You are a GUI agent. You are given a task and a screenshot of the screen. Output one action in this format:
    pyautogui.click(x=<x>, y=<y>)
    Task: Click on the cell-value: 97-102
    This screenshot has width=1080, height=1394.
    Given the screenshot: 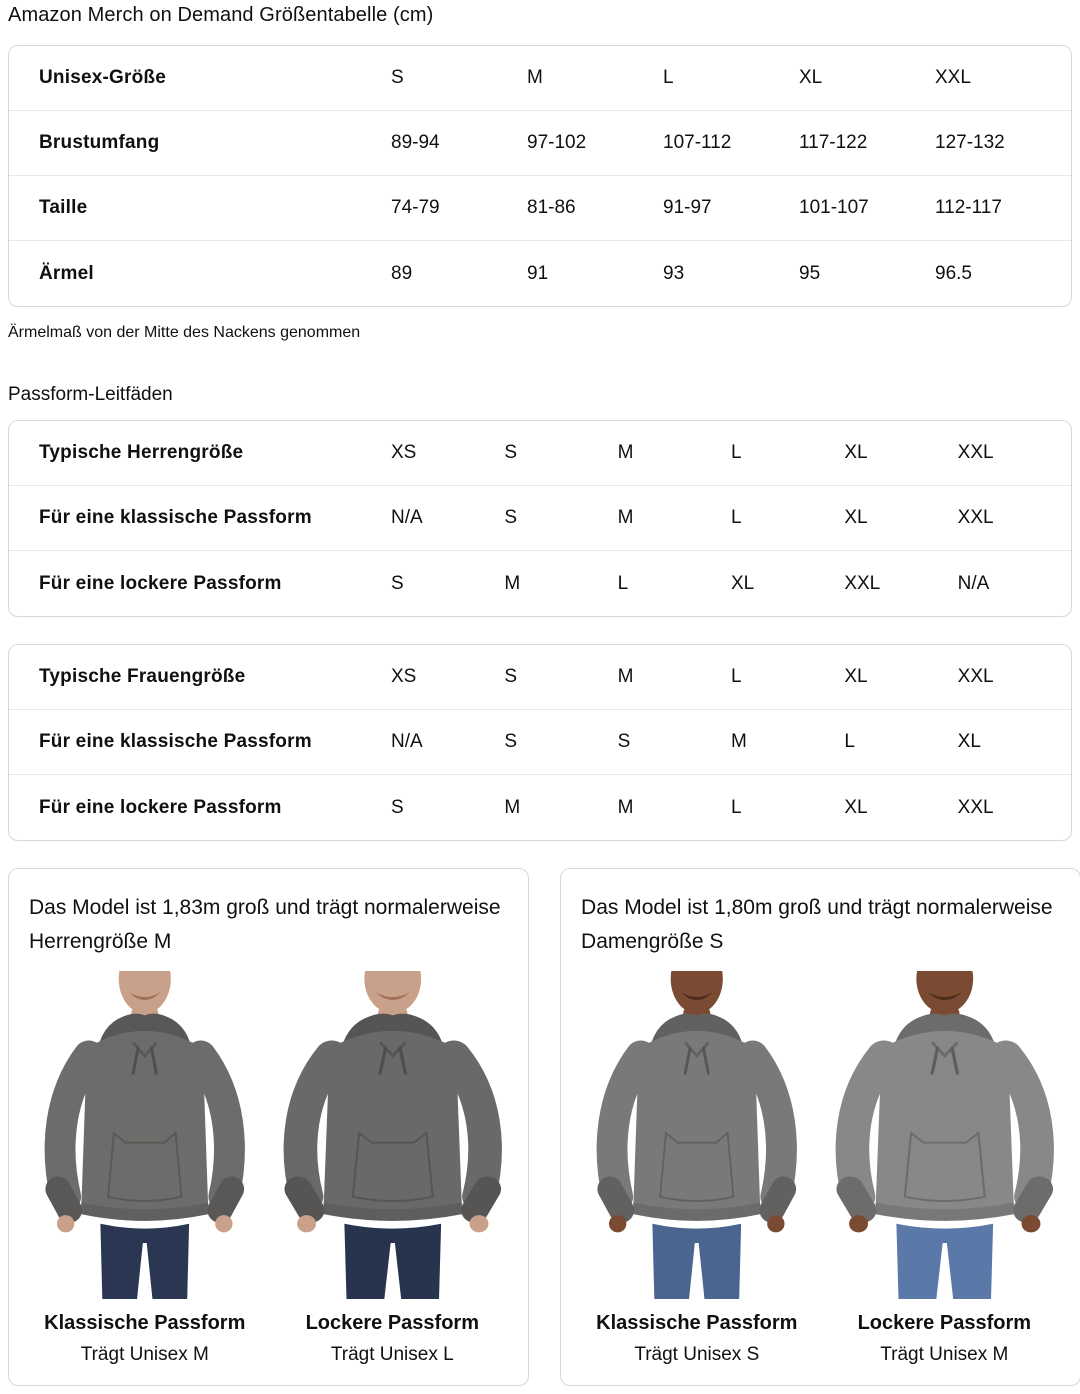 What is the action you would take?
    pyautogui.click(x=557, y=142)
    